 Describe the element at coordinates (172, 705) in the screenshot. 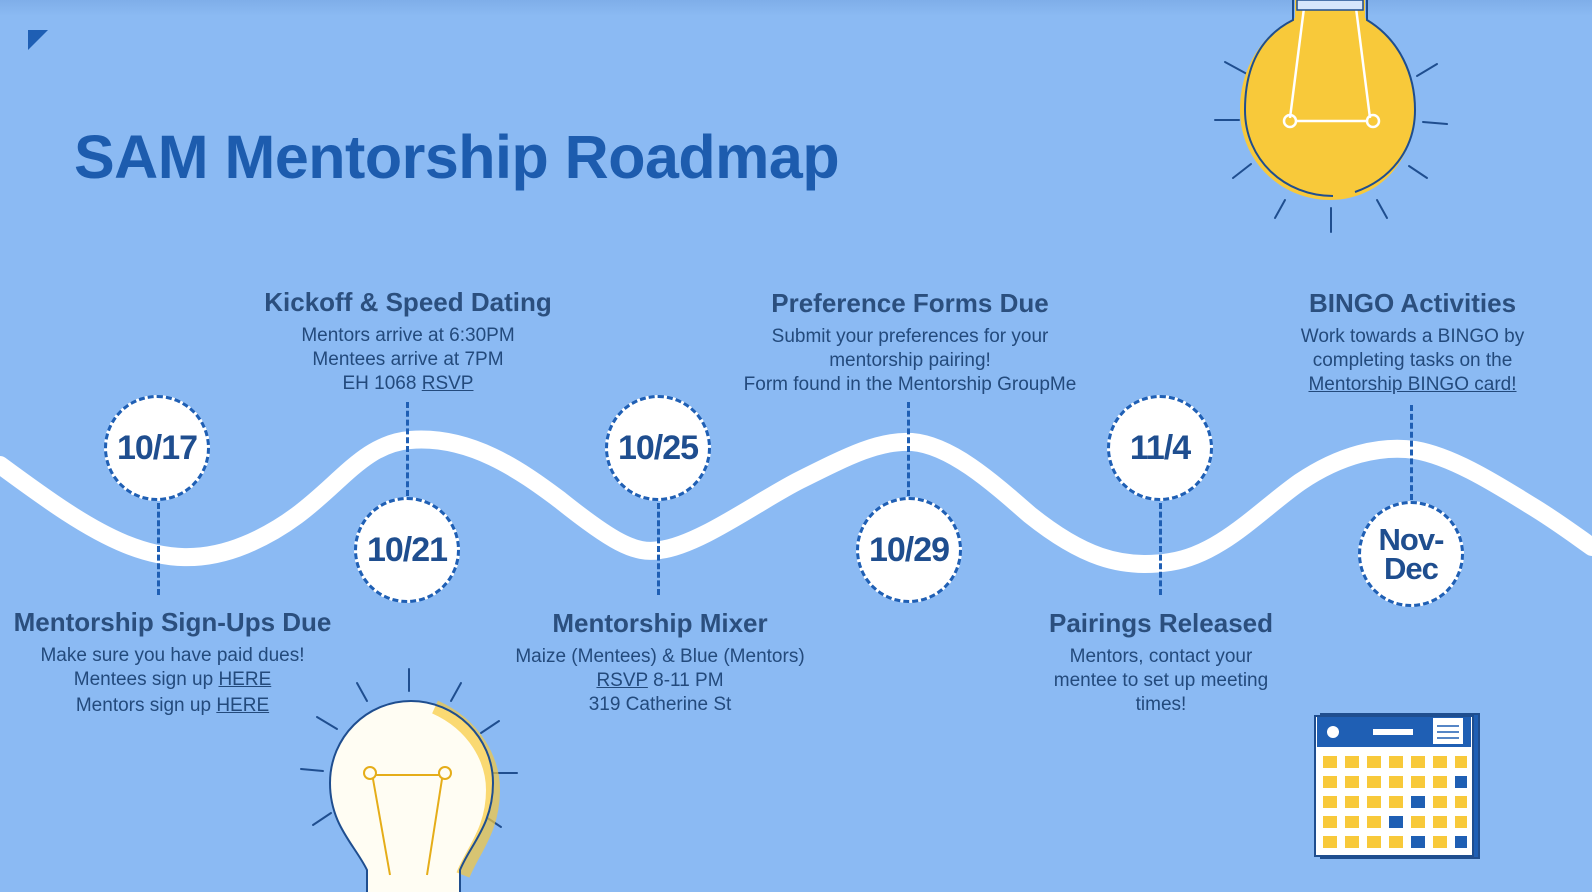

I see `event-line: Mentors sign up HERE` at that location.